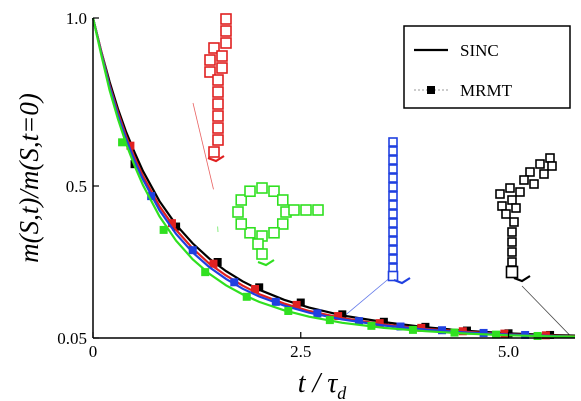  Describe the element at coordinates (431, 90) in the screenshot. I see `legend-marker-sample` at that location.